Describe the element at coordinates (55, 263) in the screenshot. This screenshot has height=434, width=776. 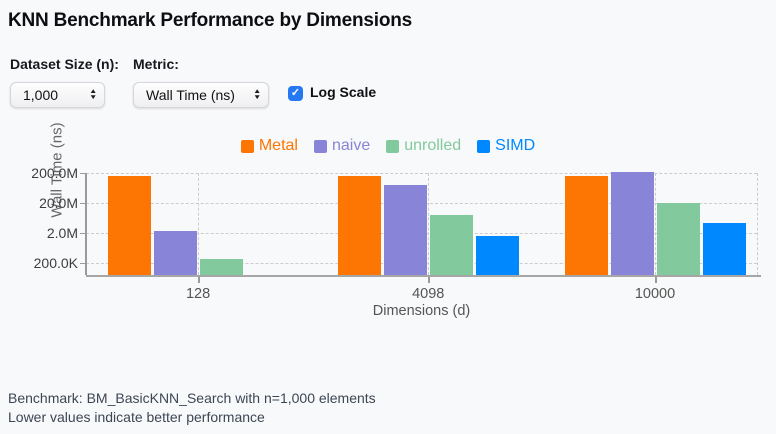
I see `y-tick-label: 200.0K` at that location.